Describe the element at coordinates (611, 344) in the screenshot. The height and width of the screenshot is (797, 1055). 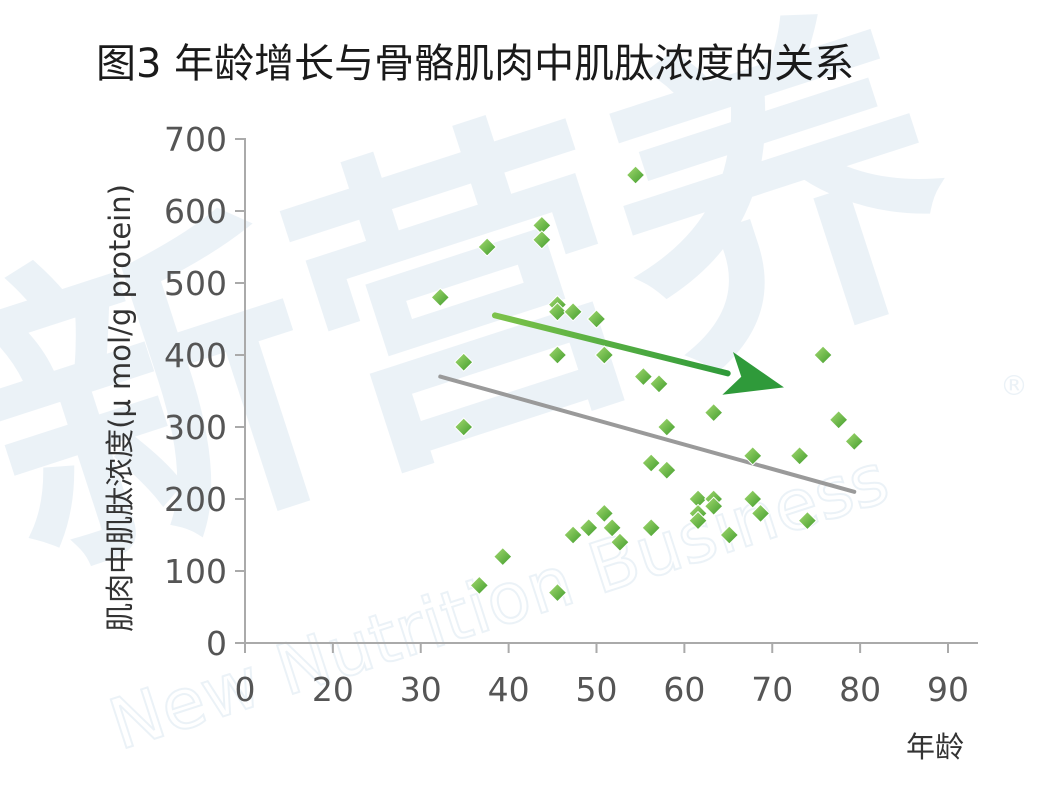
I see `arrow-shaft` at that location.